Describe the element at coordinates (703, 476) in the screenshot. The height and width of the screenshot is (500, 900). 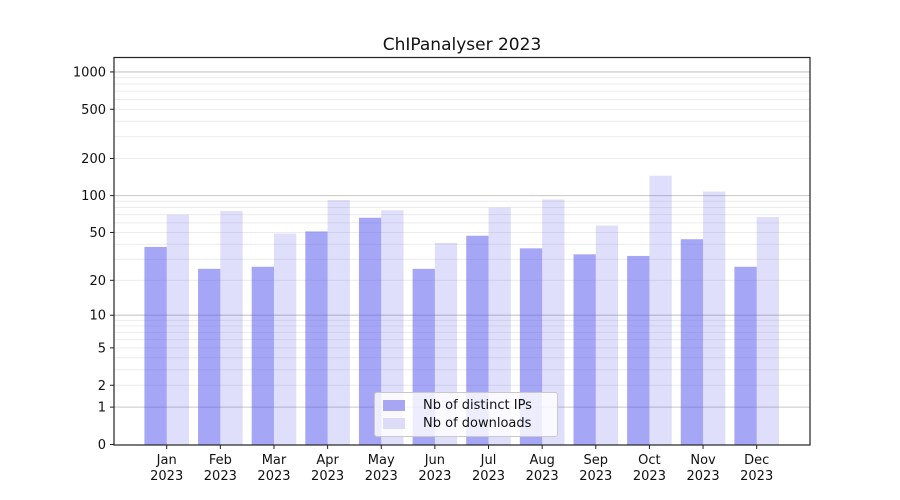
I see `x-tick-label-year-nov: 2023` at that location.